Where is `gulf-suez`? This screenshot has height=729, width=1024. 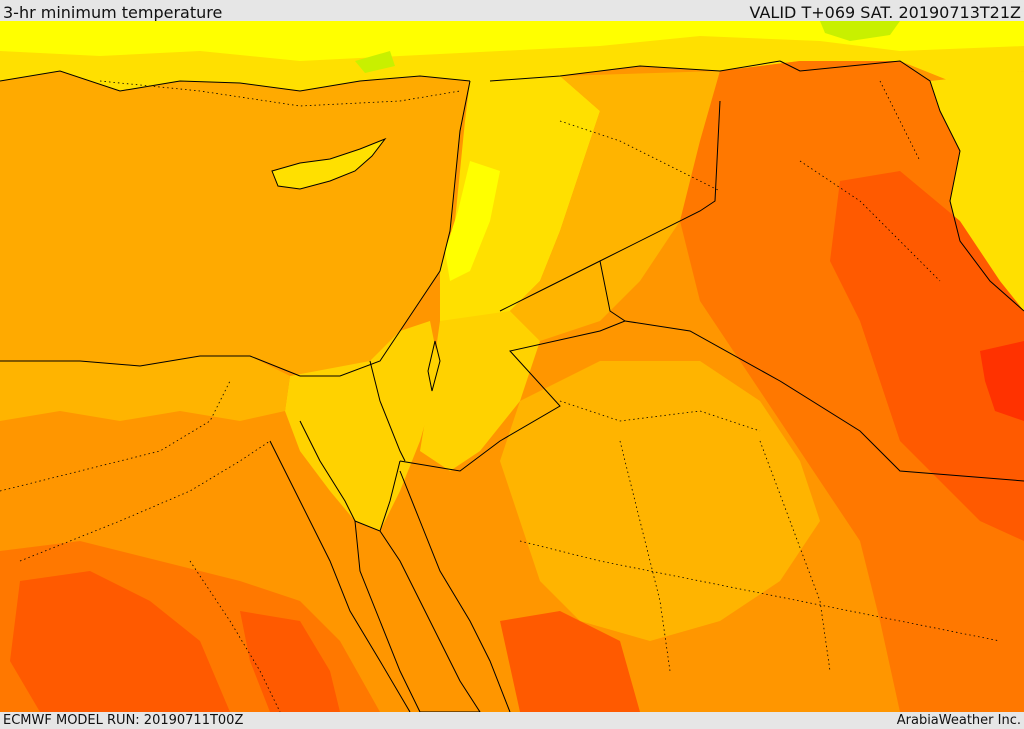 gulf-suez is located at coordinates (327, 471).